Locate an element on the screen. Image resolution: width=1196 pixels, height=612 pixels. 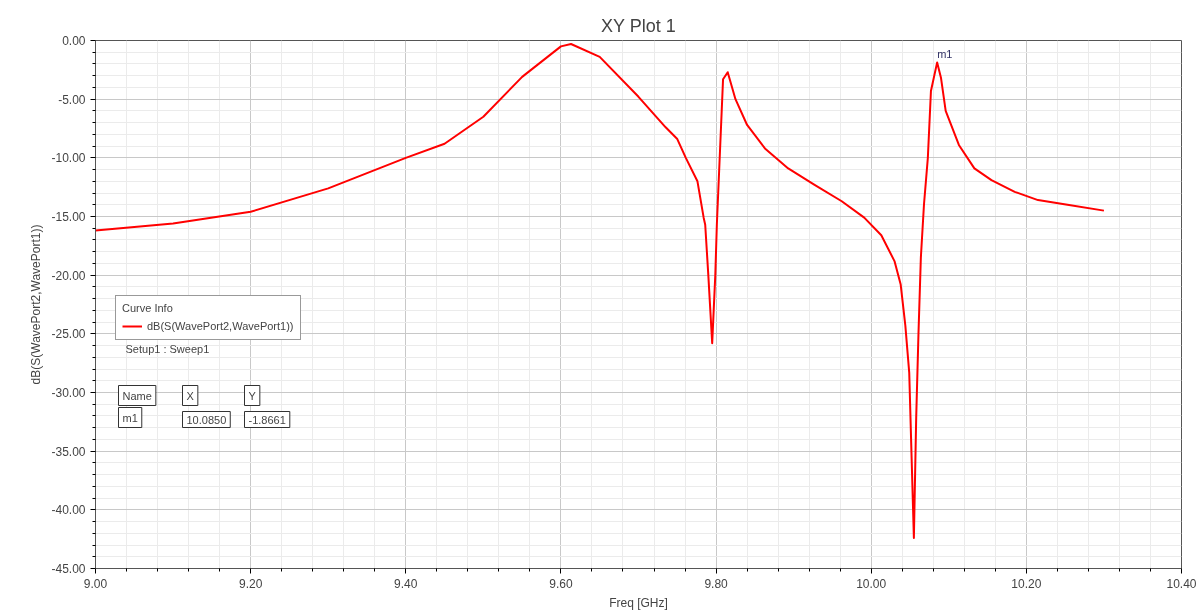
legend-label: dB(S(WavePort2,WavePort1)) is located at coordinates (220, 326).